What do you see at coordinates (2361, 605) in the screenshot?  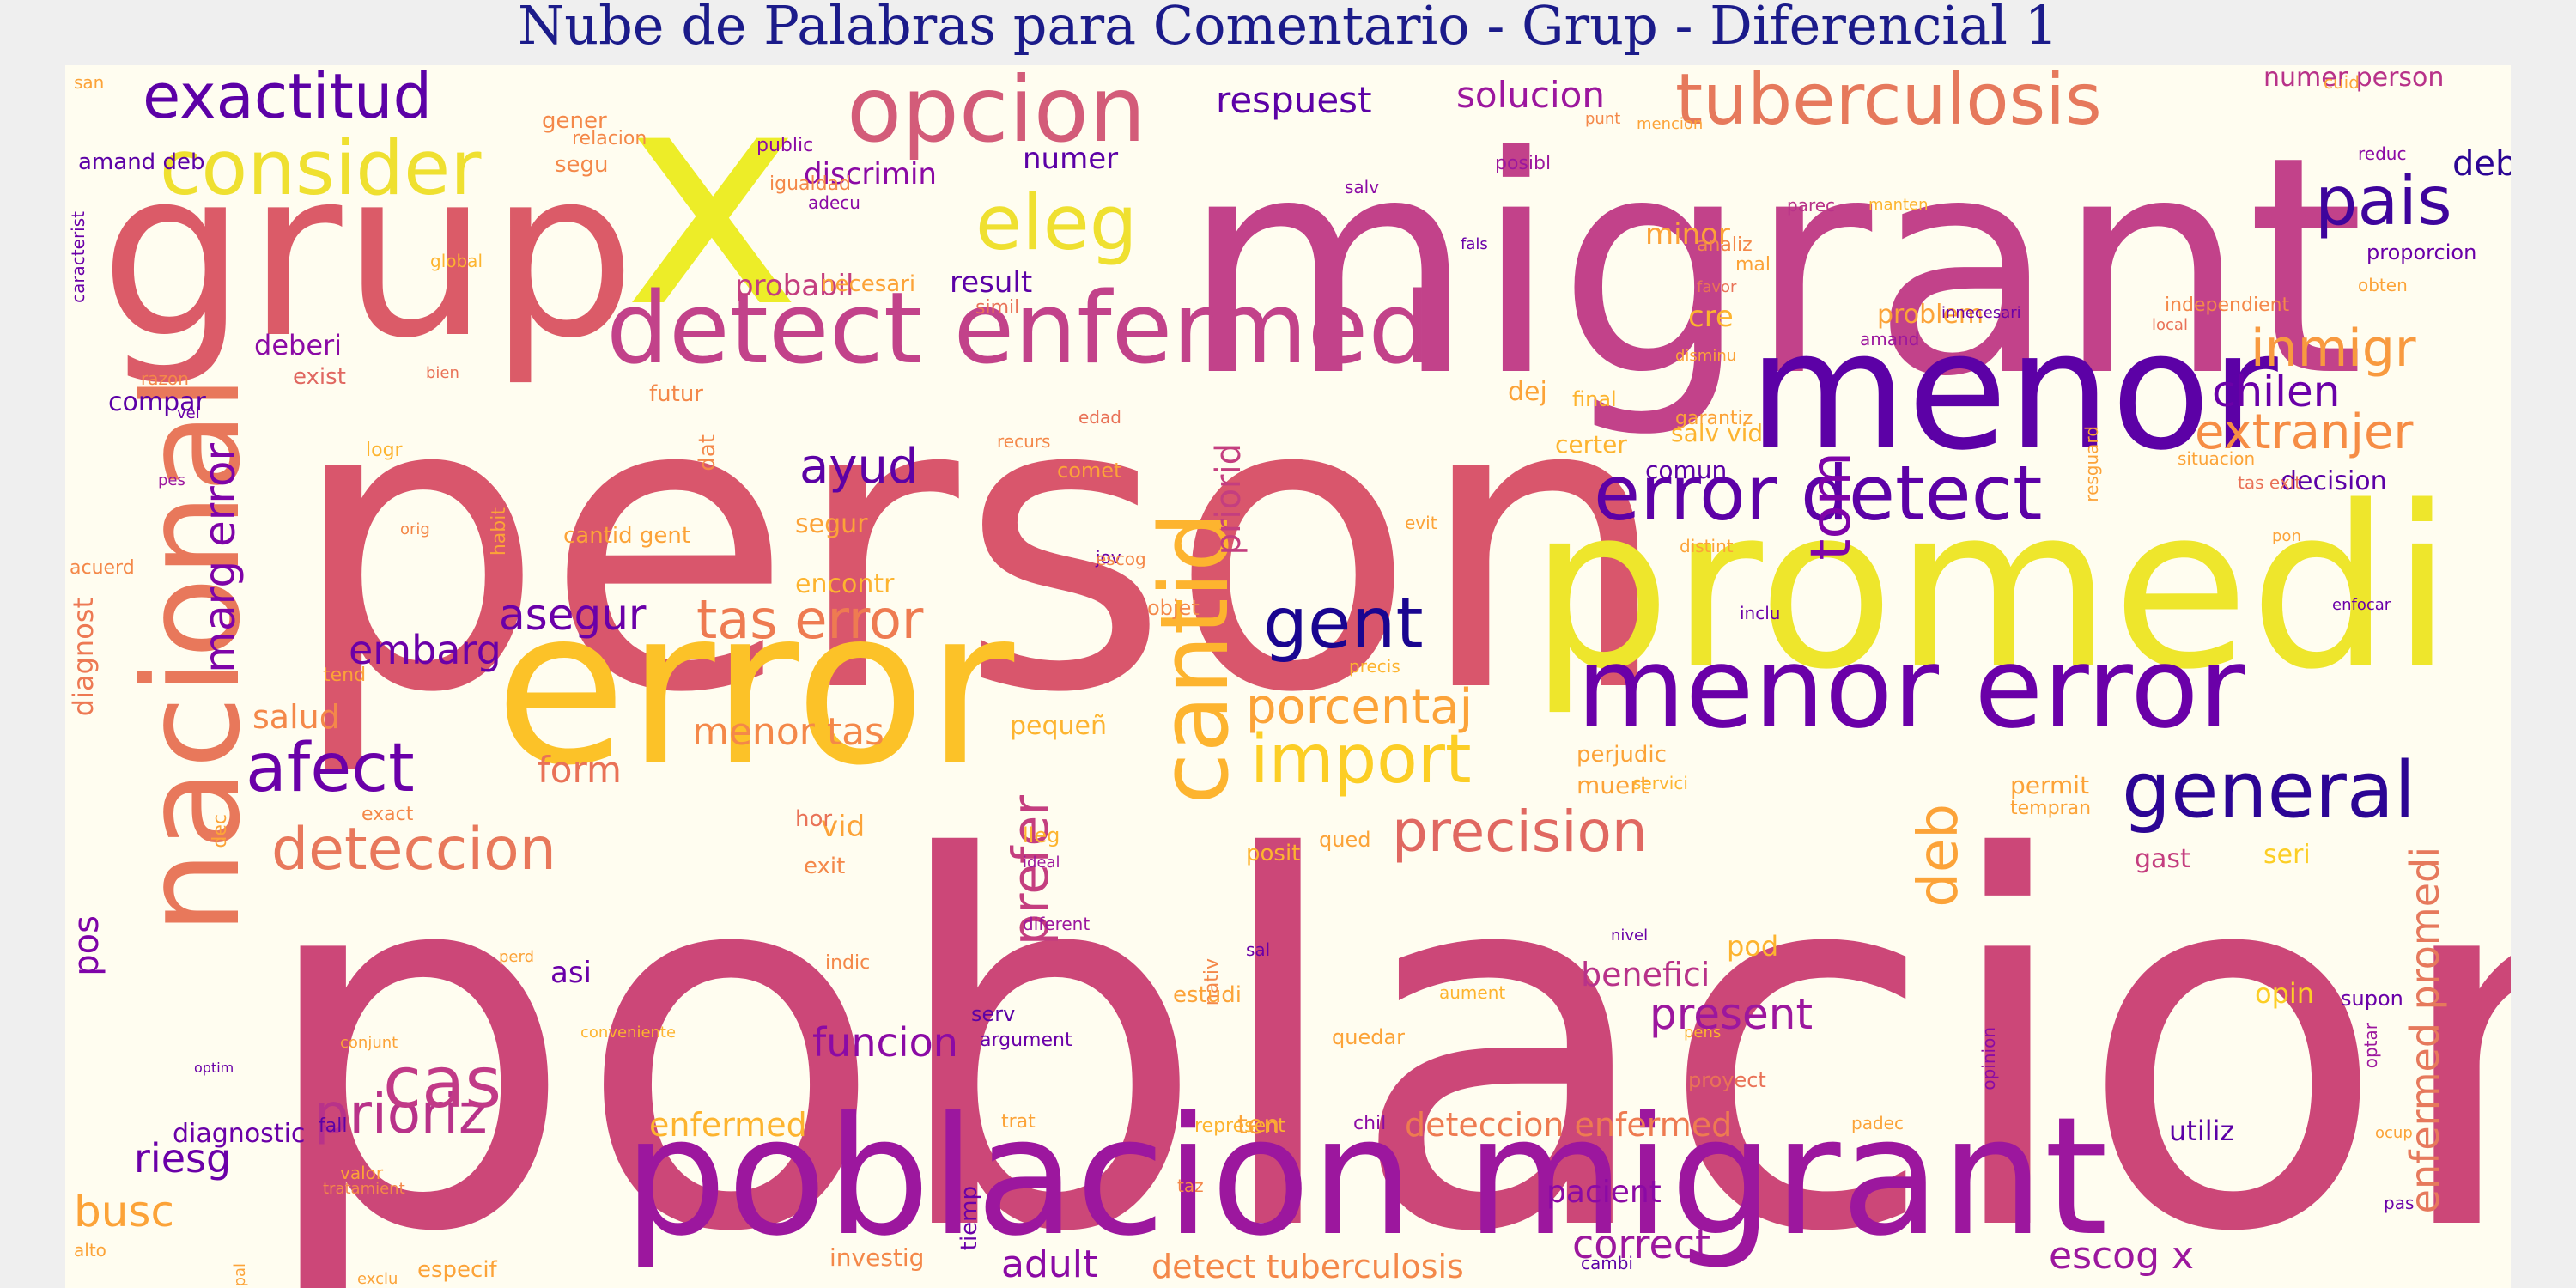 I see `cloud-word: enfocar` at bounding box center [2361, 605].